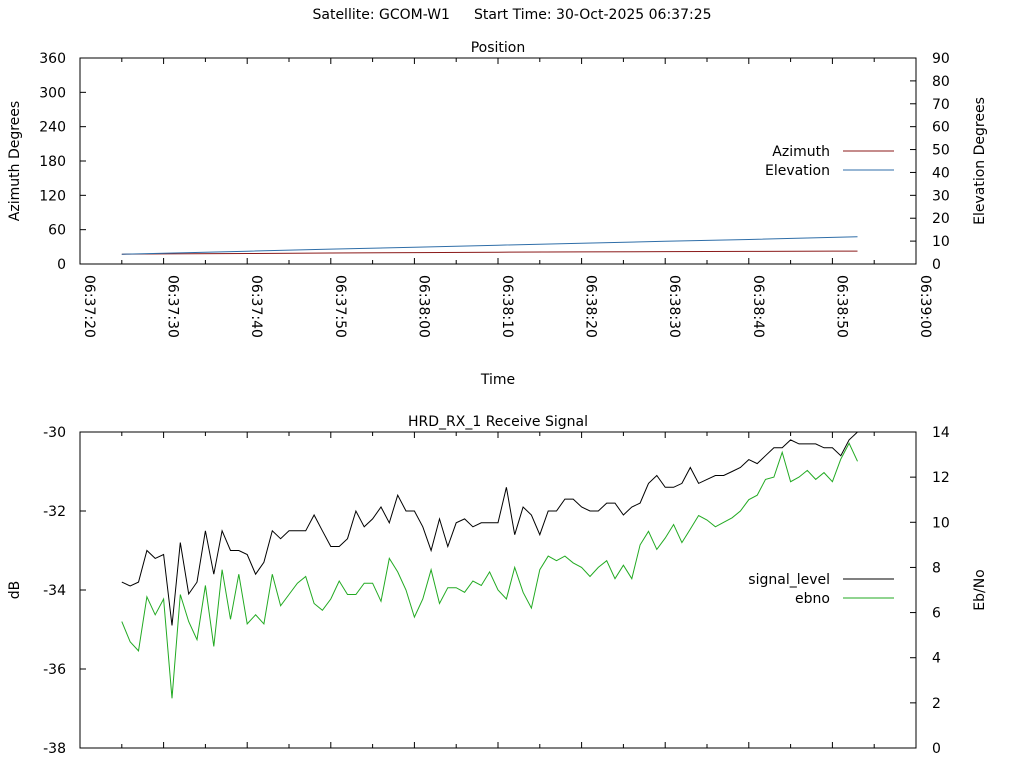 Image resolution: width=1024 pixels, height=768 pixels. What do you see at coordinates (381, 15) in the screenshot?
I see `satellite-label: Satellite: GCOM-W1` at bounding box center [381, 15].